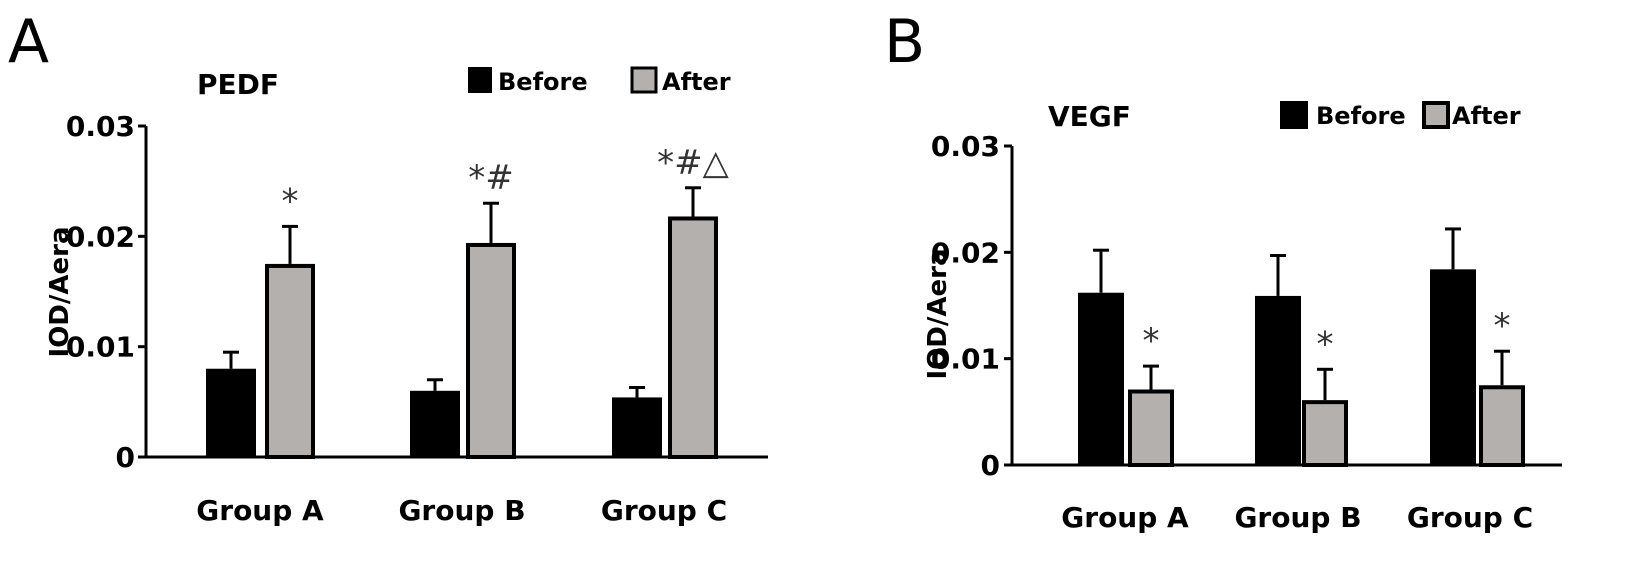 The width and height of the screenshot is (1637, 566). What do you see at coordinates (1294, 115) in the screenshot?
I see `panel-b-legend-before-swatch` at bounding box center [1294, 115].